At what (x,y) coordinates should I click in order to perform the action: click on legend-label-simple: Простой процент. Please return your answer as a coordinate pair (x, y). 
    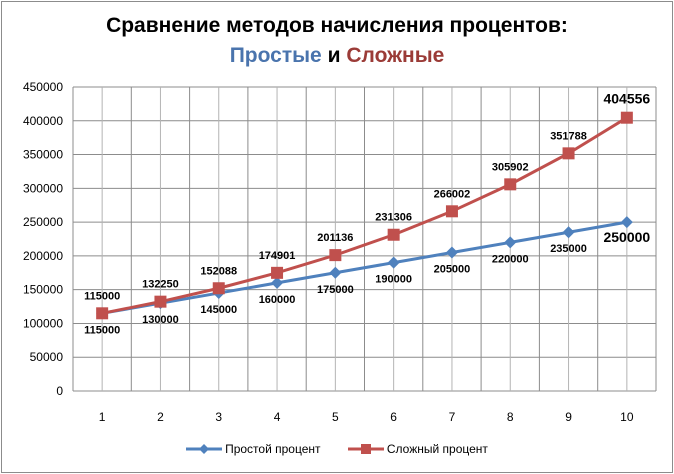
    Looking at the image, I should click on (273, 449).